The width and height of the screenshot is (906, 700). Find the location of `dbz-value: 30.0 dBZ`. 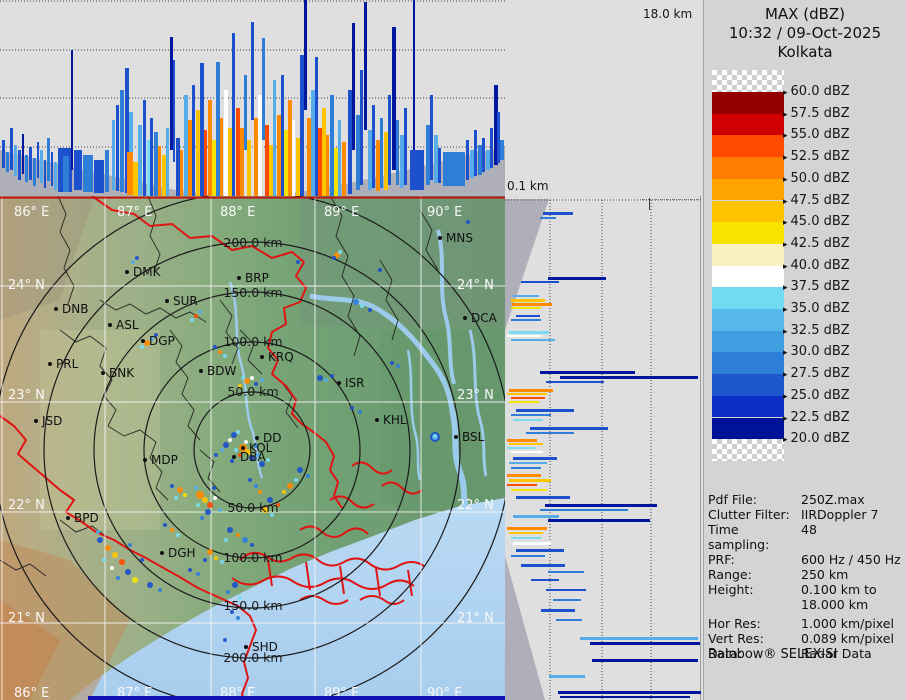

dbz-value: 30.0 dBZ is located at coordinates (820, 352).